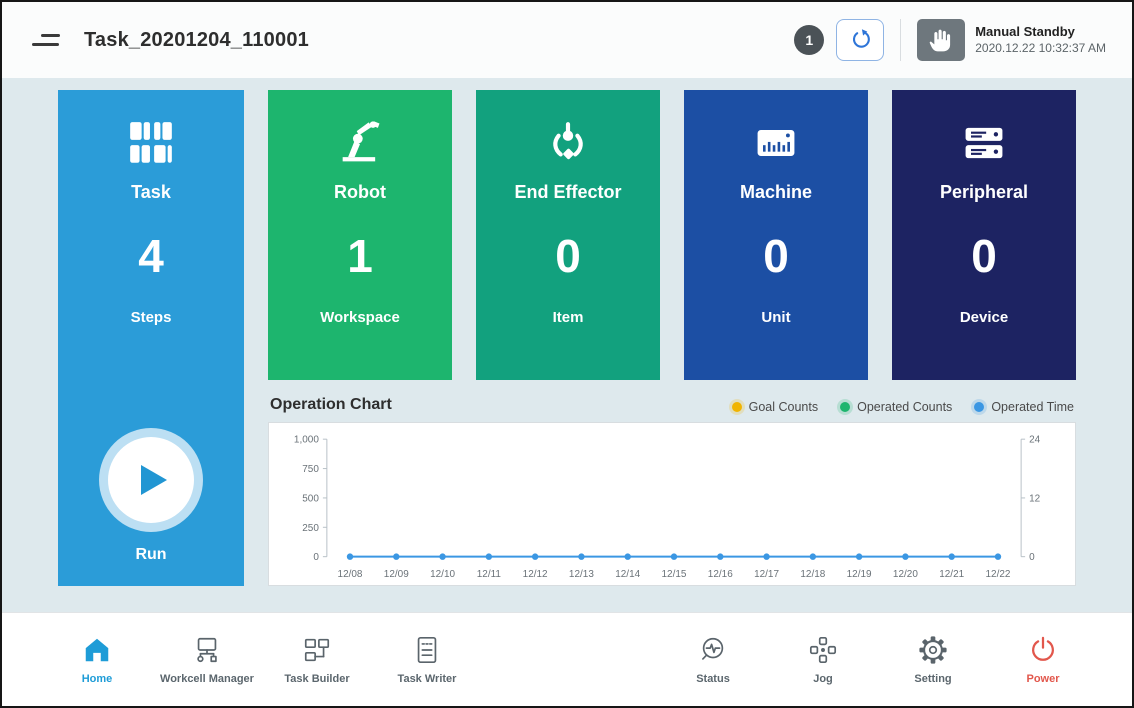  I want to click on task-card-unit: Steps, so click(151, 317).